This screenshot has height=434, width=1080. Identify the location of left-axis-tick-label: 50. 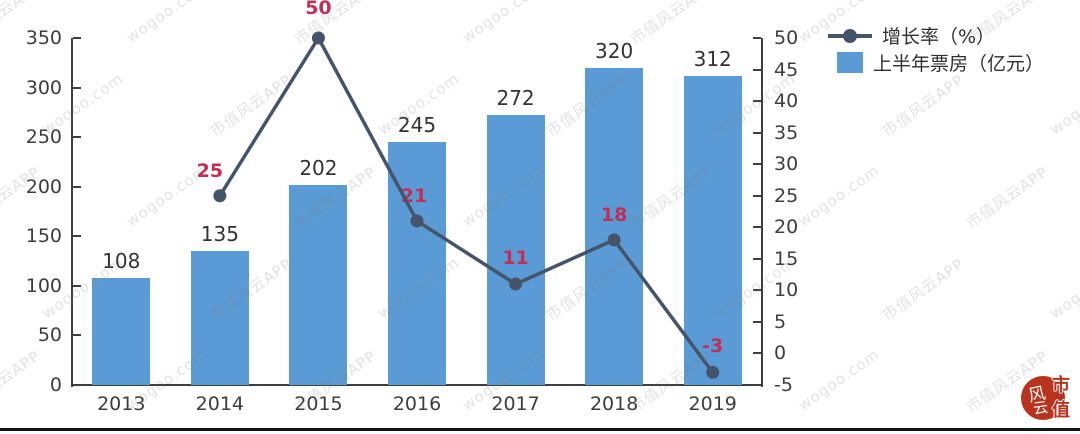
(49, 335).